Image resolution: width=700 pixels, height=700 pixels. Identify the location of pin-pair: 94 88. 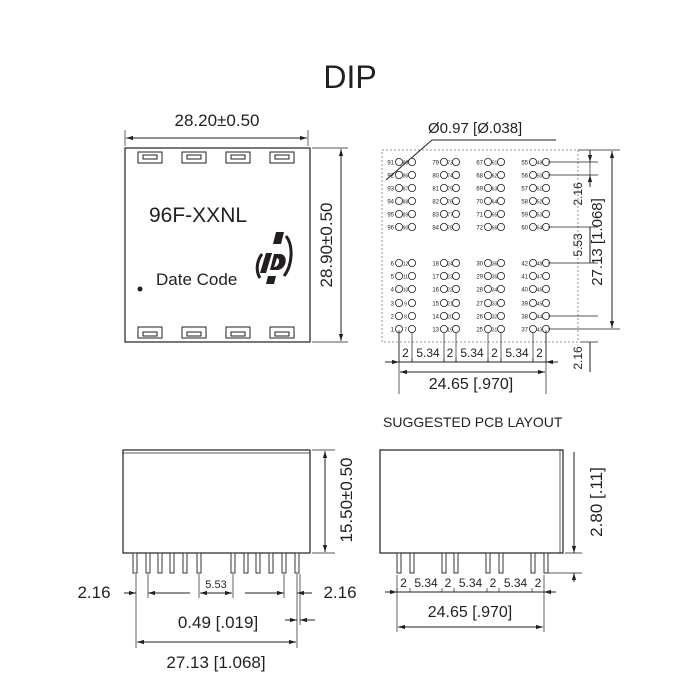
(401, 201).